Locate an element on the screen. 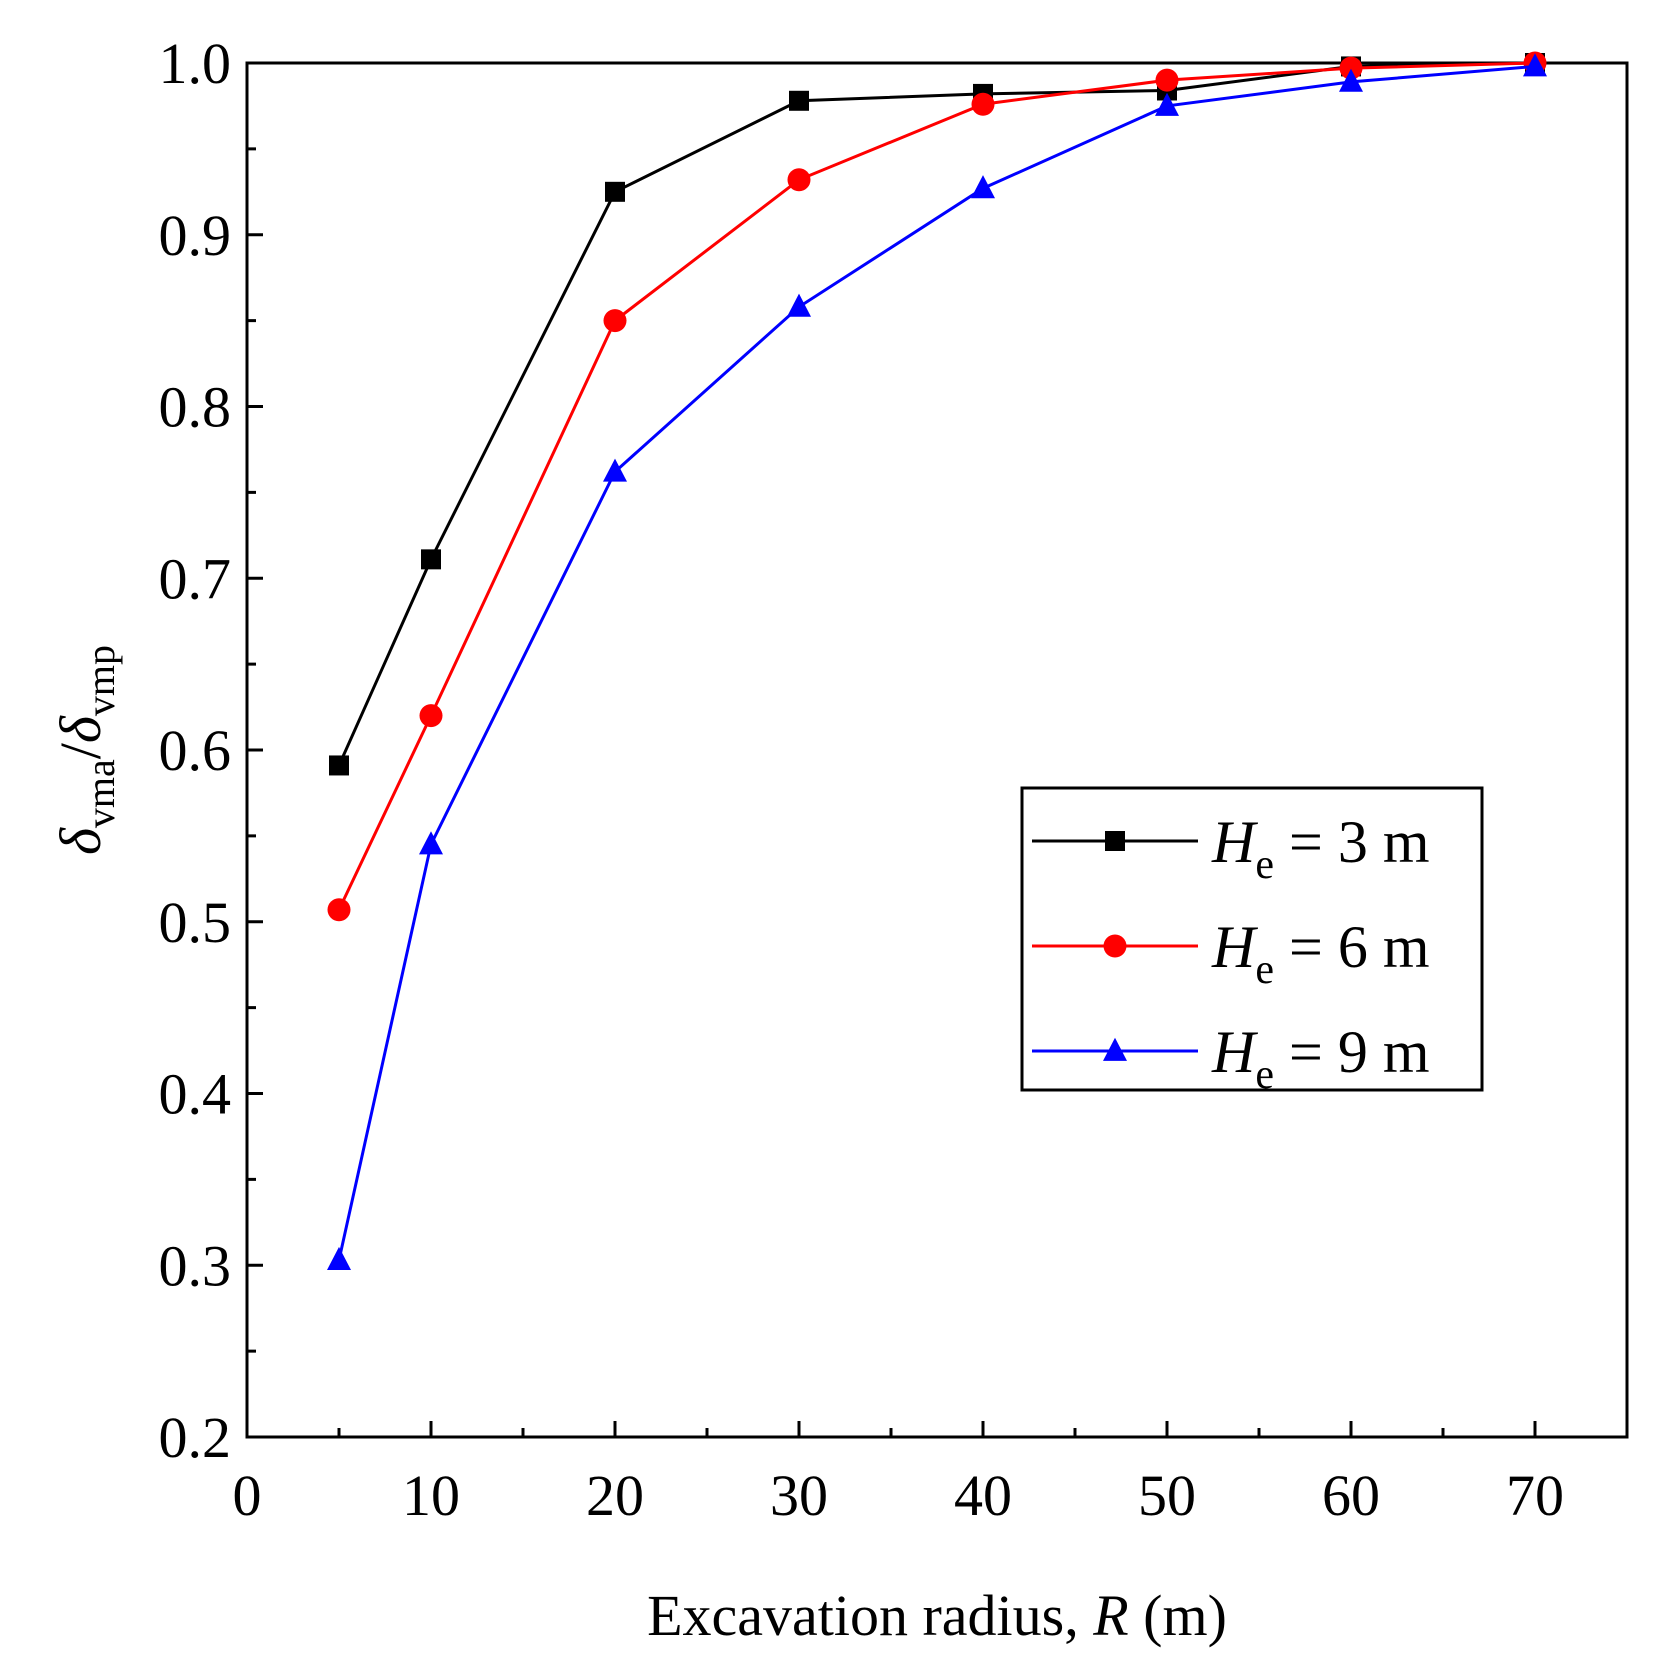  y-axis-title-slash: / is located at coordinates (80, 750).